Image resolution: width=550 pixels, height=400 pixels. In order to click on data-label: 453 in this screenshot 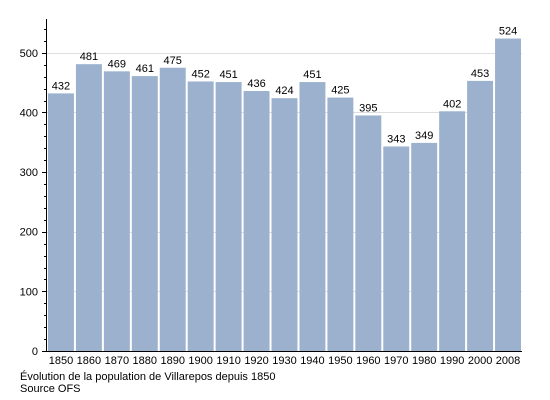, I will do `click(480, 74)`.